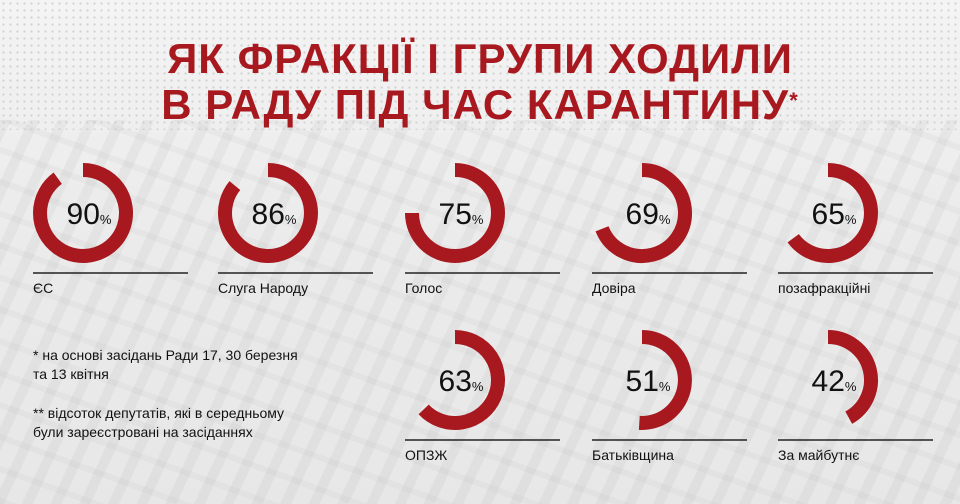 The height and width of the screenshot is (504, 960). What do you see at coordinates (480, 58) in the screenshot?
I see `title-line-1: ЯК ФРАКЦІЇ І ГРУПИ ХОДИЛИ` at bounding box center [480, 58].